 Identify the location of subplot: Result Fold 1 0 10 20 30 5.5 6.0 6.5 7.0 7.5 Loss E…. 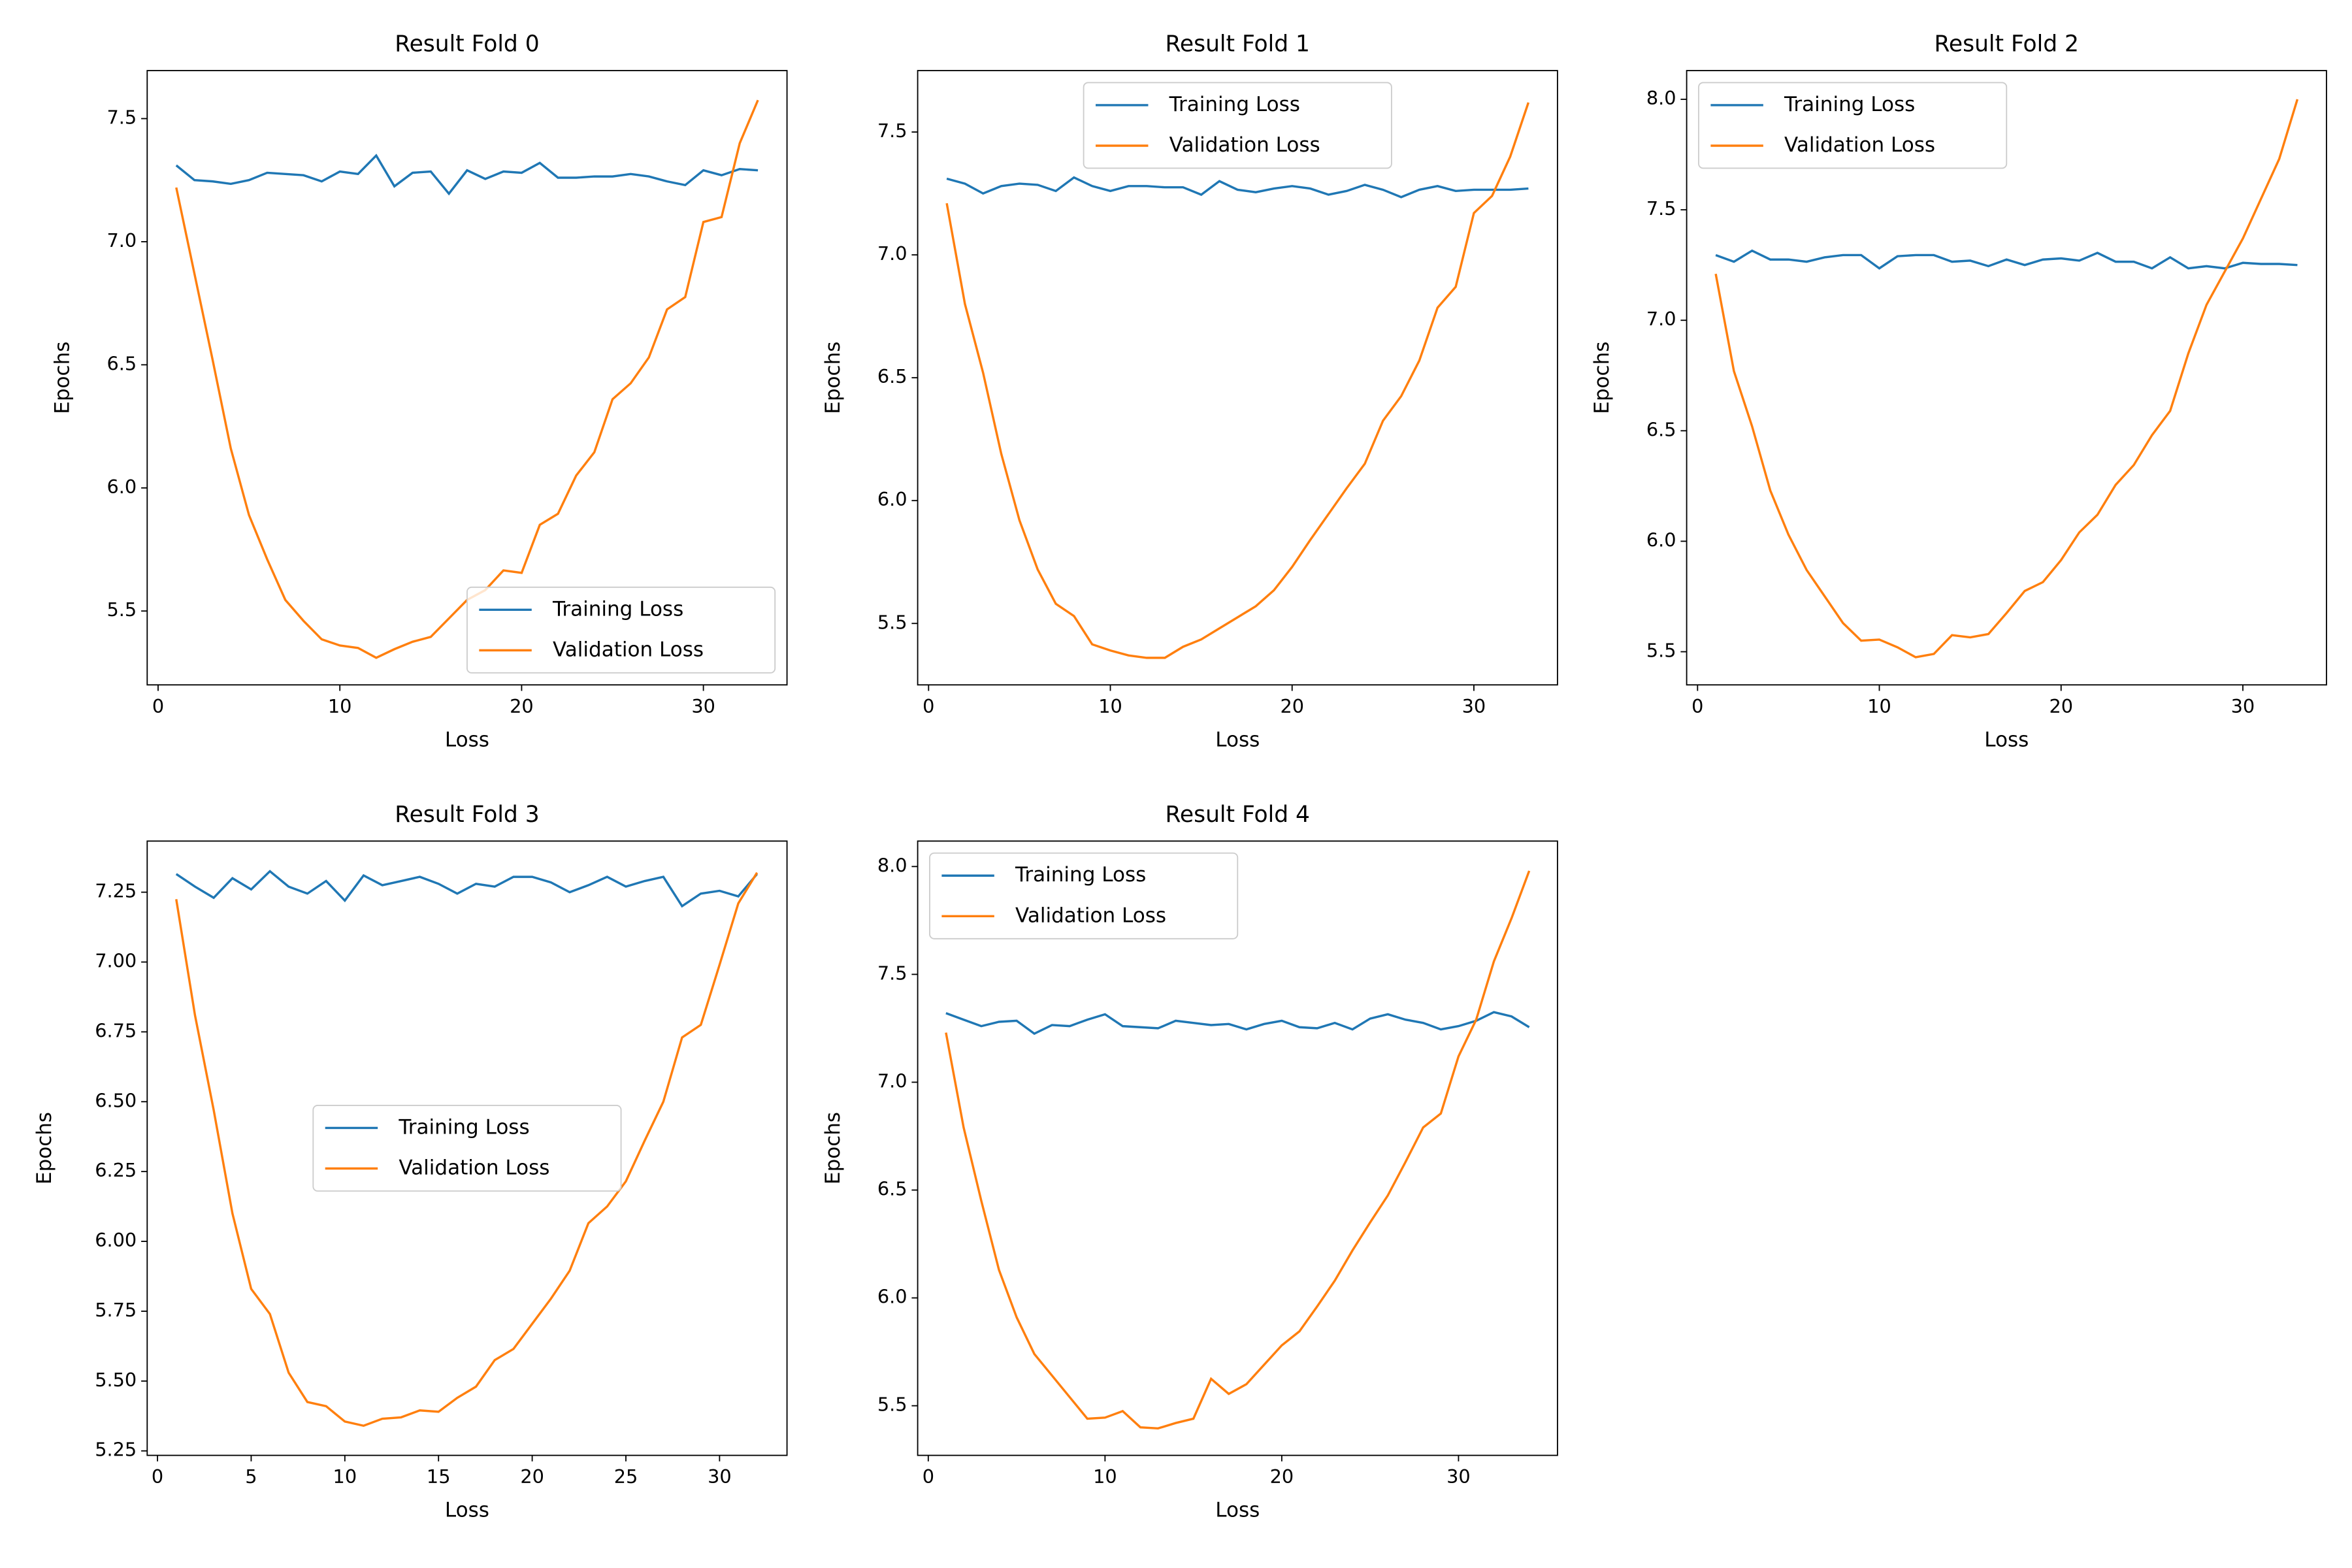
(1189, 391).